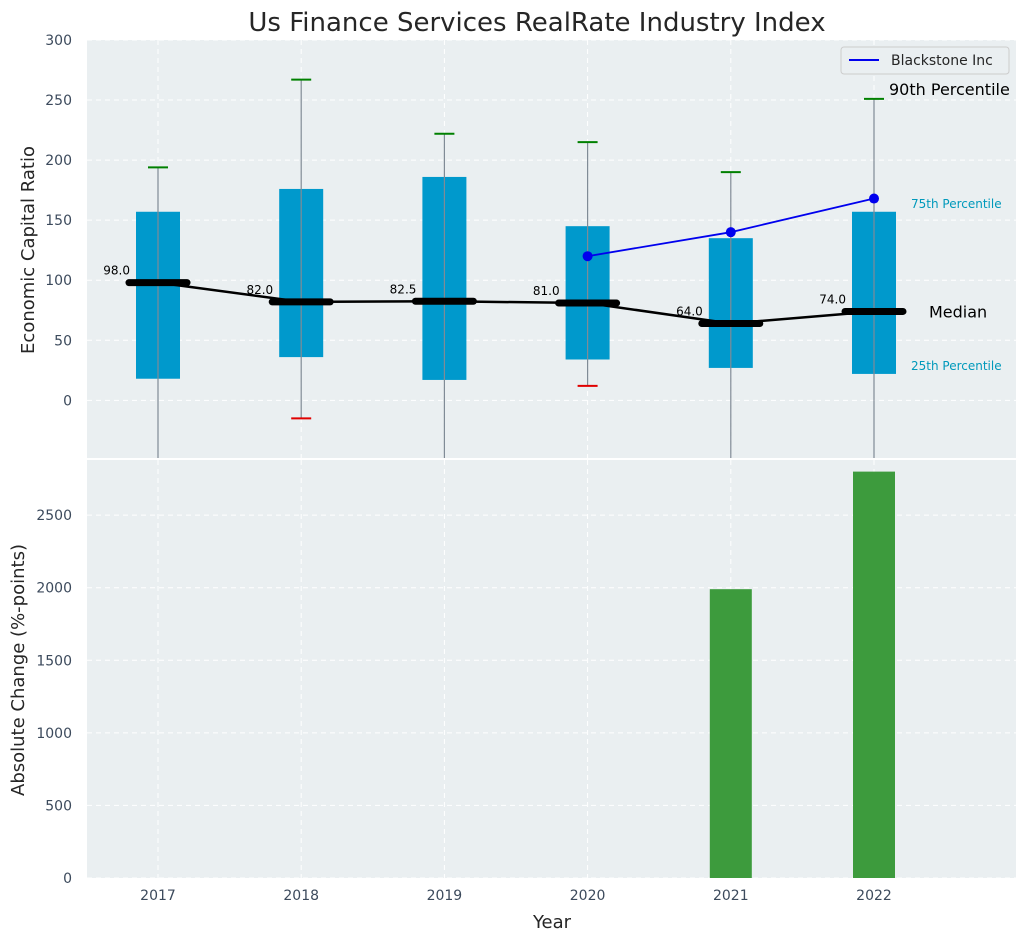  Describe the element at coordinates (18, 670) in the screenshot. I see `bottom-y-axis-label: Absolute Change (%-points)` at that location.